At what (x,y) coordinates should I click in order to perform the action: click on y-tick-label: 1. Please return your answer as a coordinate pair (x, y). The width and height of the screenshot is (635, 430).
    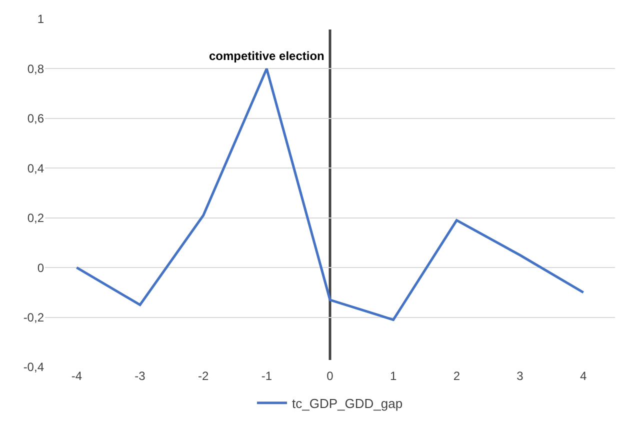
    Looking at the image, I should click on (40, 19).